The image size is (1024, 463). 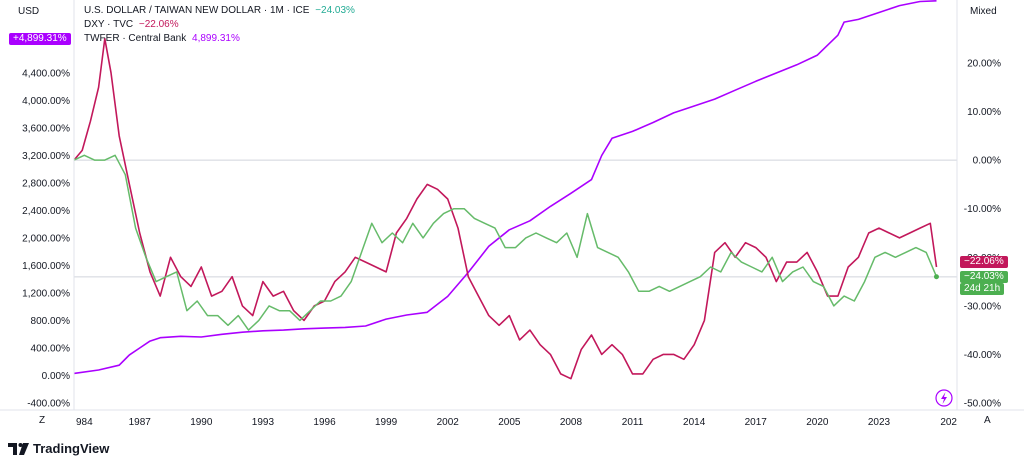 I want to click on bar-countdown-badge: 24d 21h, so click(x=982, y=289).